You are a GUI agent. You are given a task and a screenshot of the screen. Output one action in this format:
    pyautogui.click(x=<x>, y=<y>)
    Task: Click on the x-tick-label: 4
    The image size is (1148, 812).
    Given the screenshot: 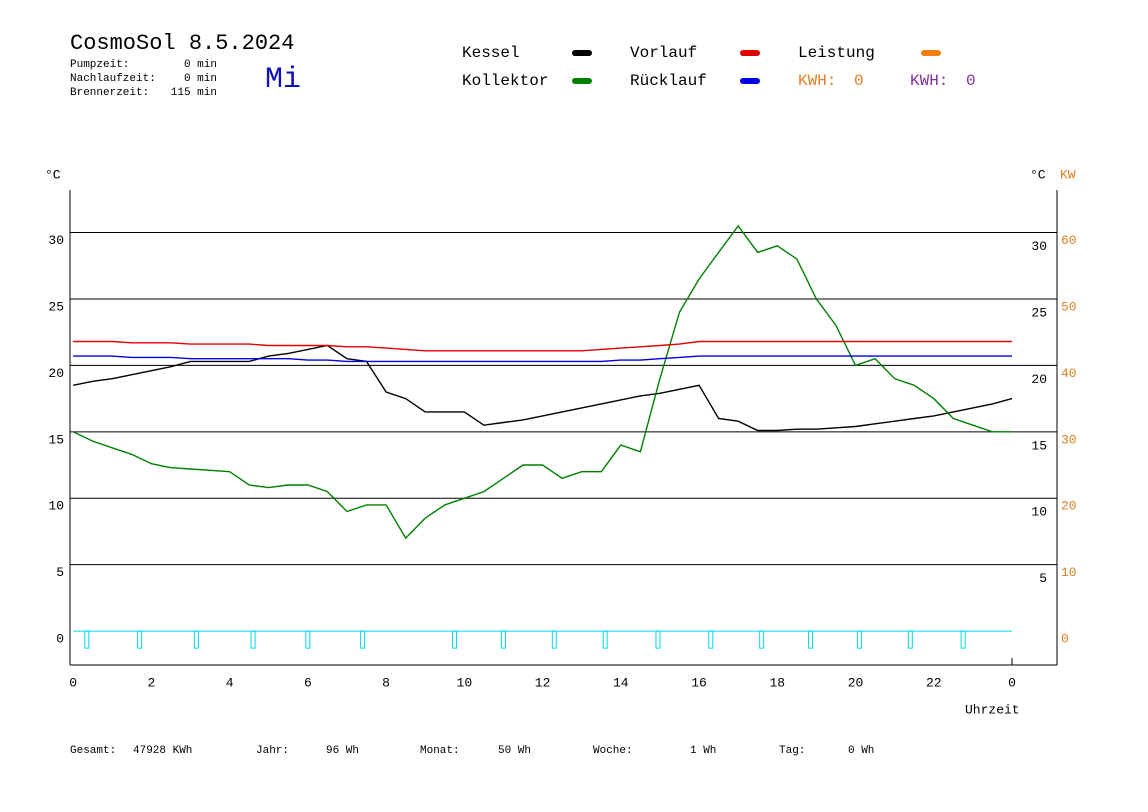 What is the action you would take?
    pyautogui.click(x=230, y=682)
    